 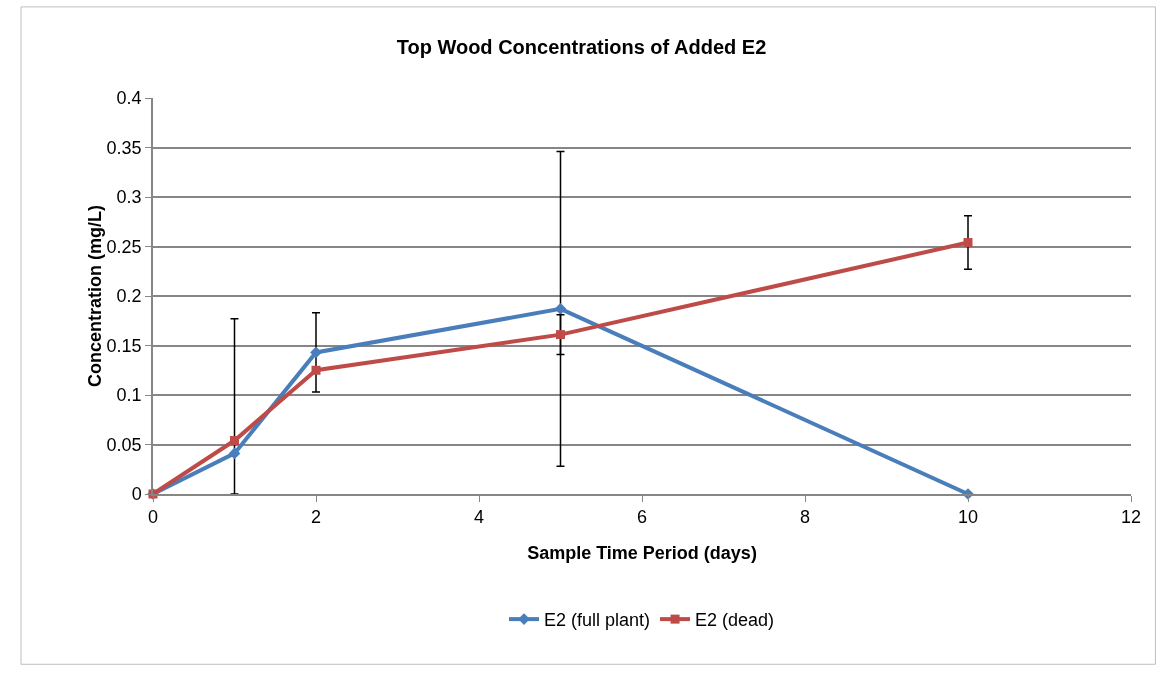 I want to click on y-tick-label: 0.4, so click(x=129, y=98).